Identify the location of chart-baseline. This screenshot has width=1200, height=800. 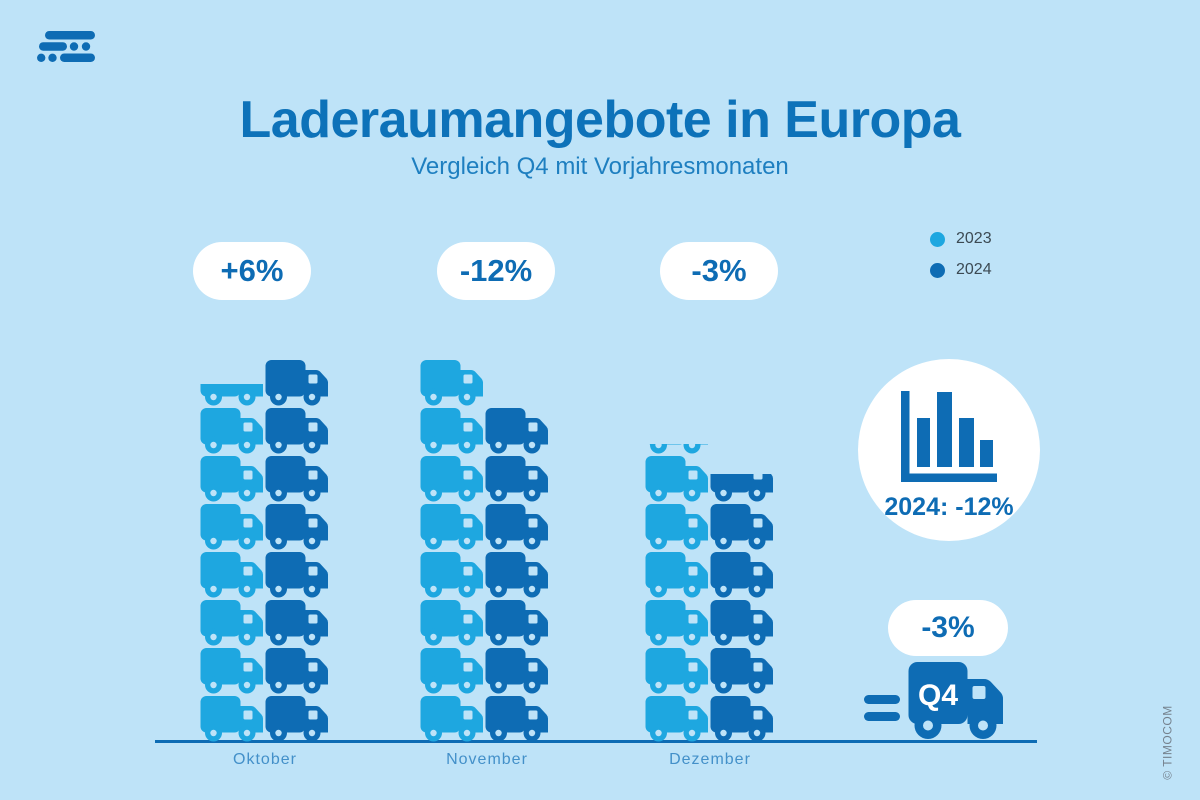
(596, 741).